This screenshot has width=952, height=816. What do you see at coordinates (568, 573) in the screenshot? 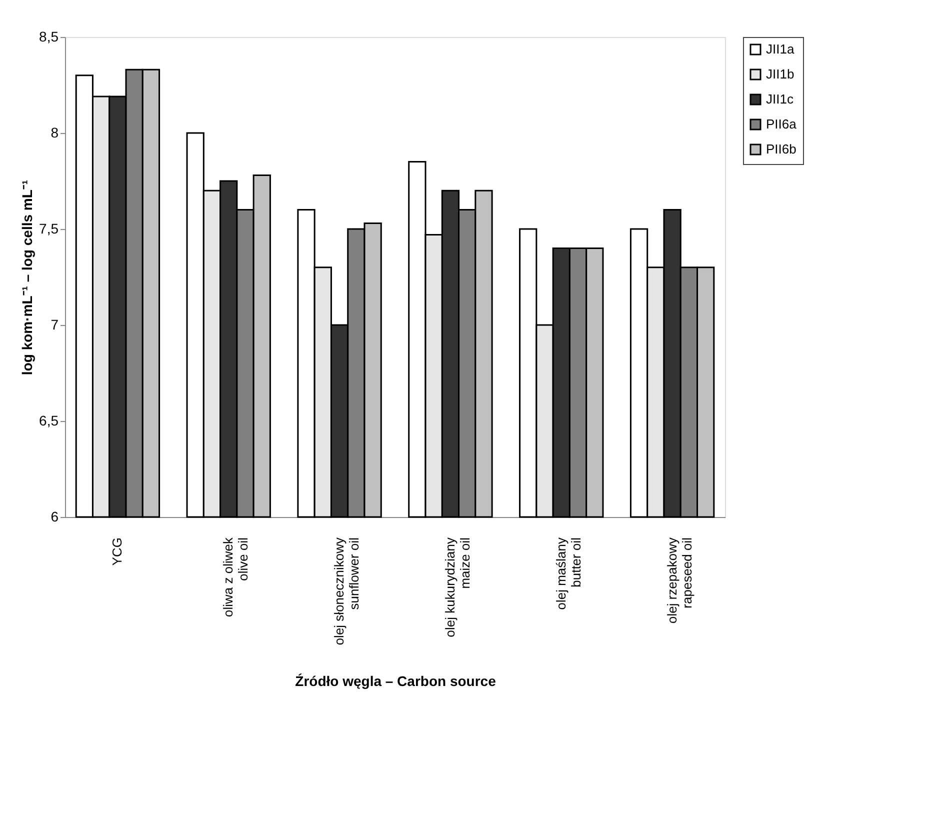
I see `x-tick-label: olej maślany butter oil` at bounding box center [568, 573].